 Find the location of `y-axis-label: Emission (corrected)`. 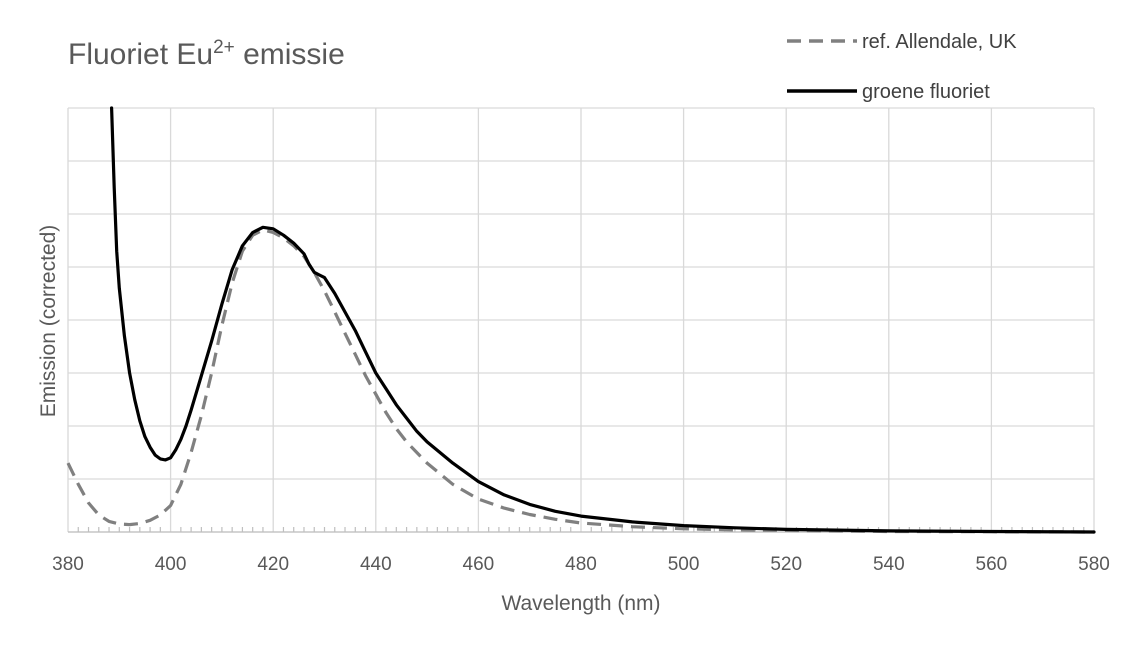

y-axis-label: Emission (corrected) is located at coordinates (48, 321).